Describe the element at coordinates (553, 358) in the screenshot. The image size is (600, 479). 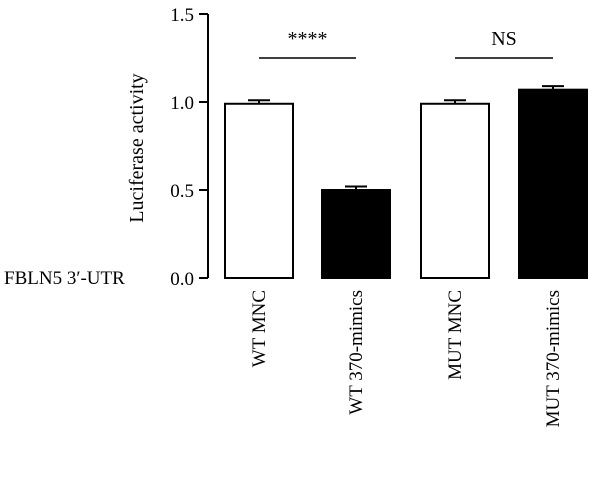
I see `x-category-label: MUT 370-mimics` at that location.